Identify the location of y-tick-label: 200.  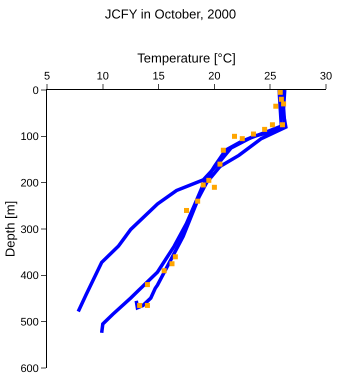
(29, 184).